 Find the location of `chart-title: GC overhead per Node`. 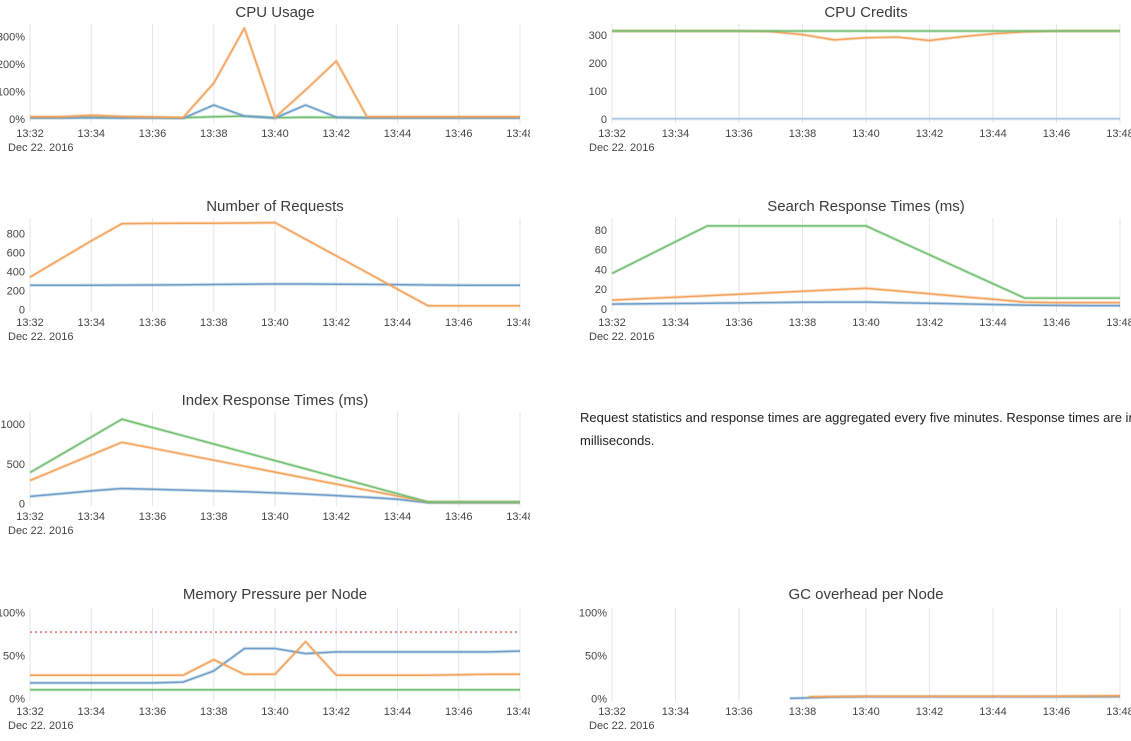

chart-title: GC overhead per Node is located at coordinates (866, 594).